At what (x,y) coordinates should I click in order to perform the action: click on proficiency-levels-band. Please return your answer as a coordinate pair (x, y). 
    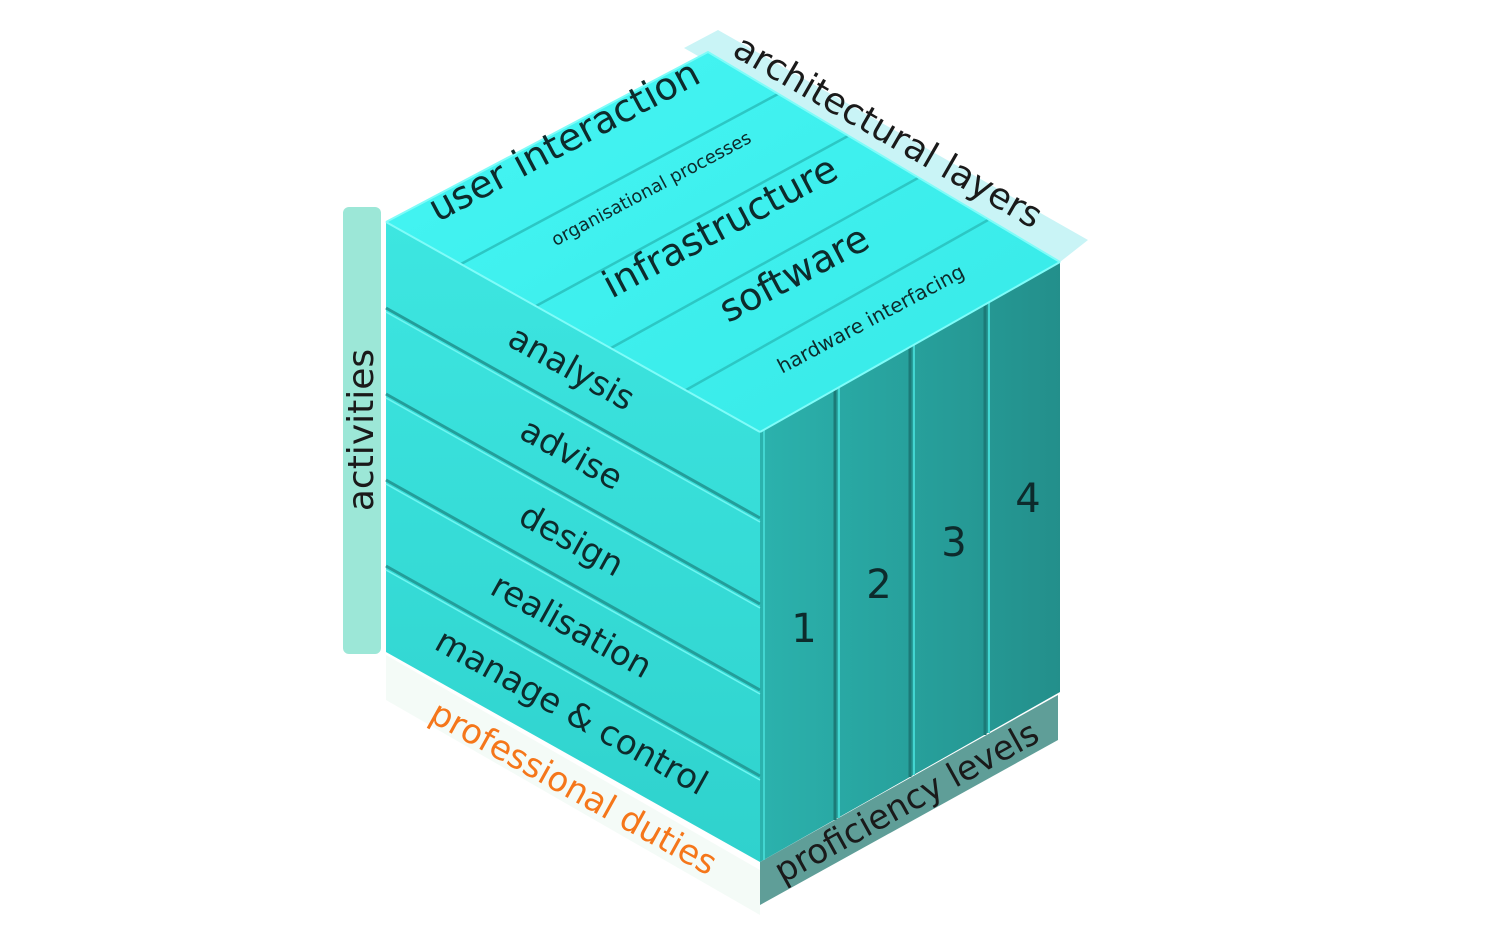
    Looking at the image, I should click on (909, 800).